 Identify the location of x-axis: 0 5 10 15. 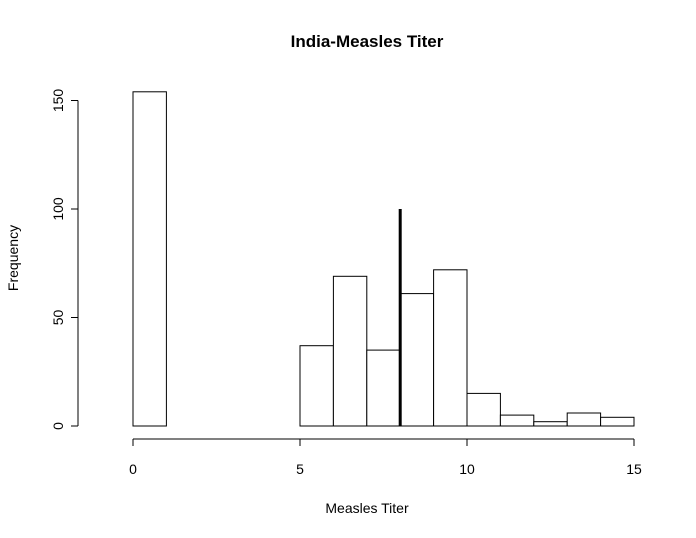
(385, 457).